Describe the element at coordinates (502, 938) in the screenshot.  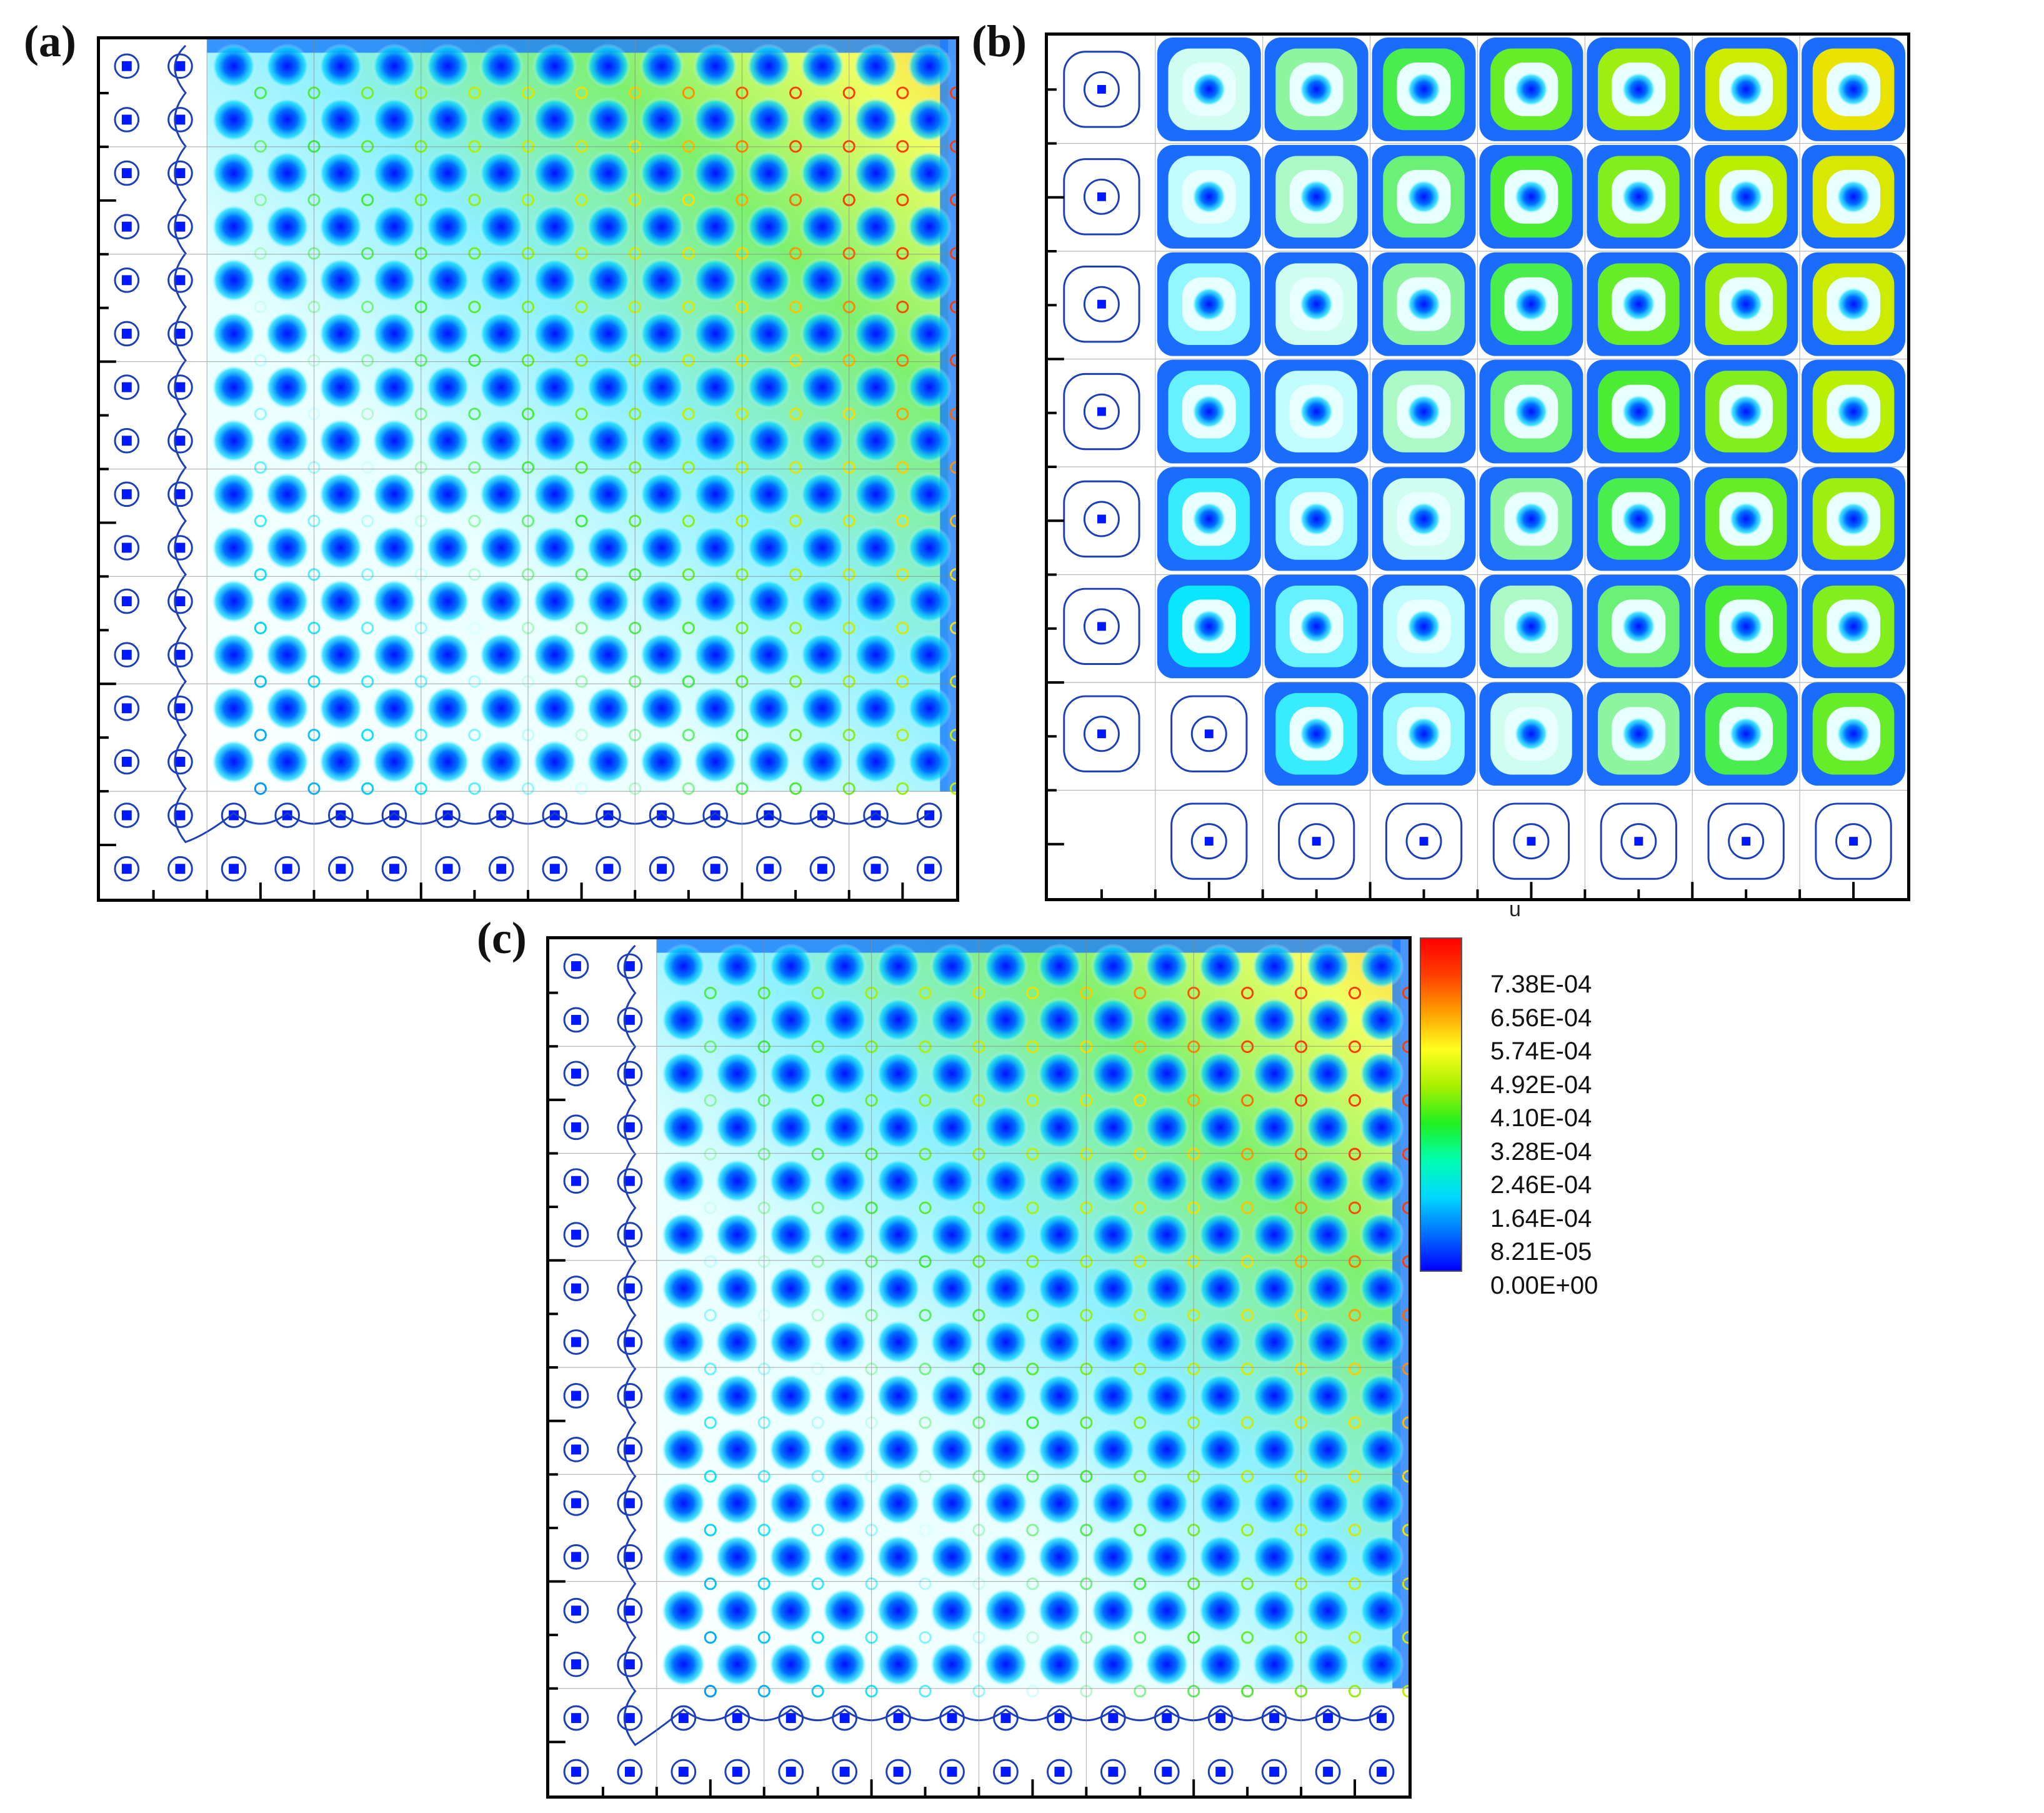
I see `panel-label-c: (c)` at that location.